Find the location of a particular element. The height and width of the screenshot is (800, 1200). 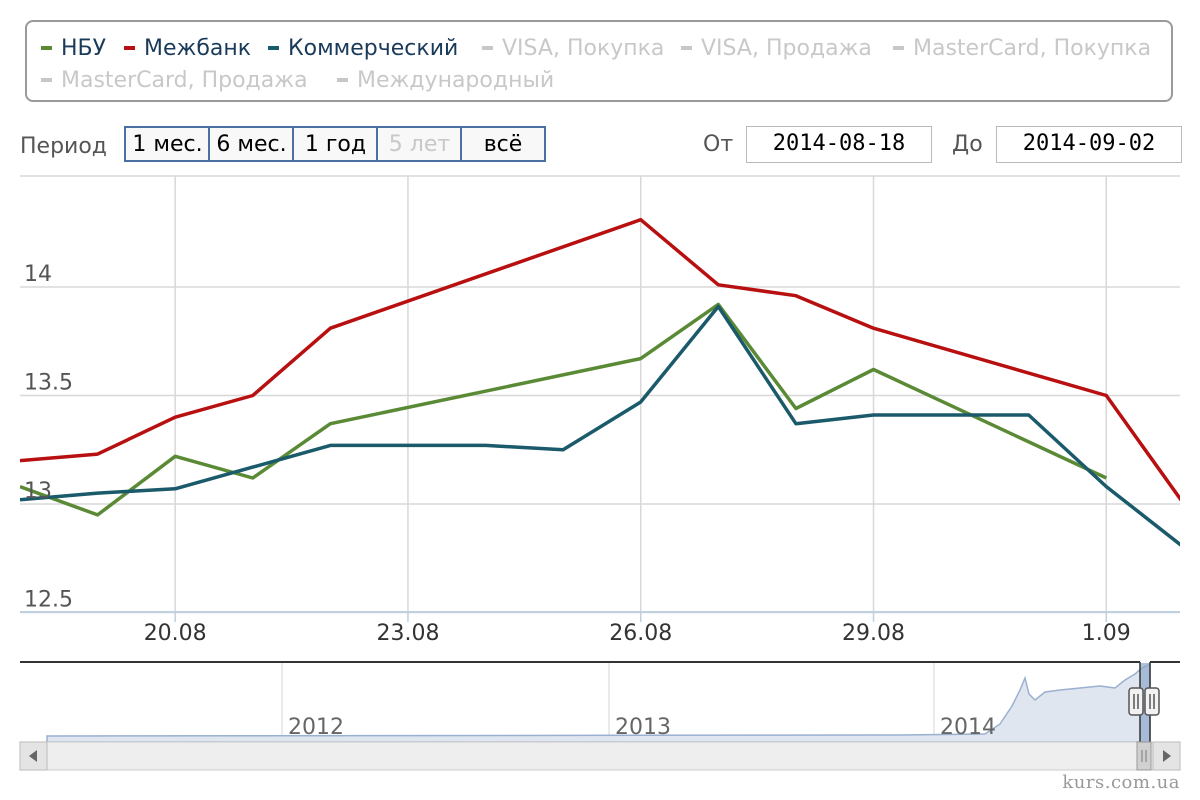

legend-symbol-visa-sell is located at coordinates (686, 47).